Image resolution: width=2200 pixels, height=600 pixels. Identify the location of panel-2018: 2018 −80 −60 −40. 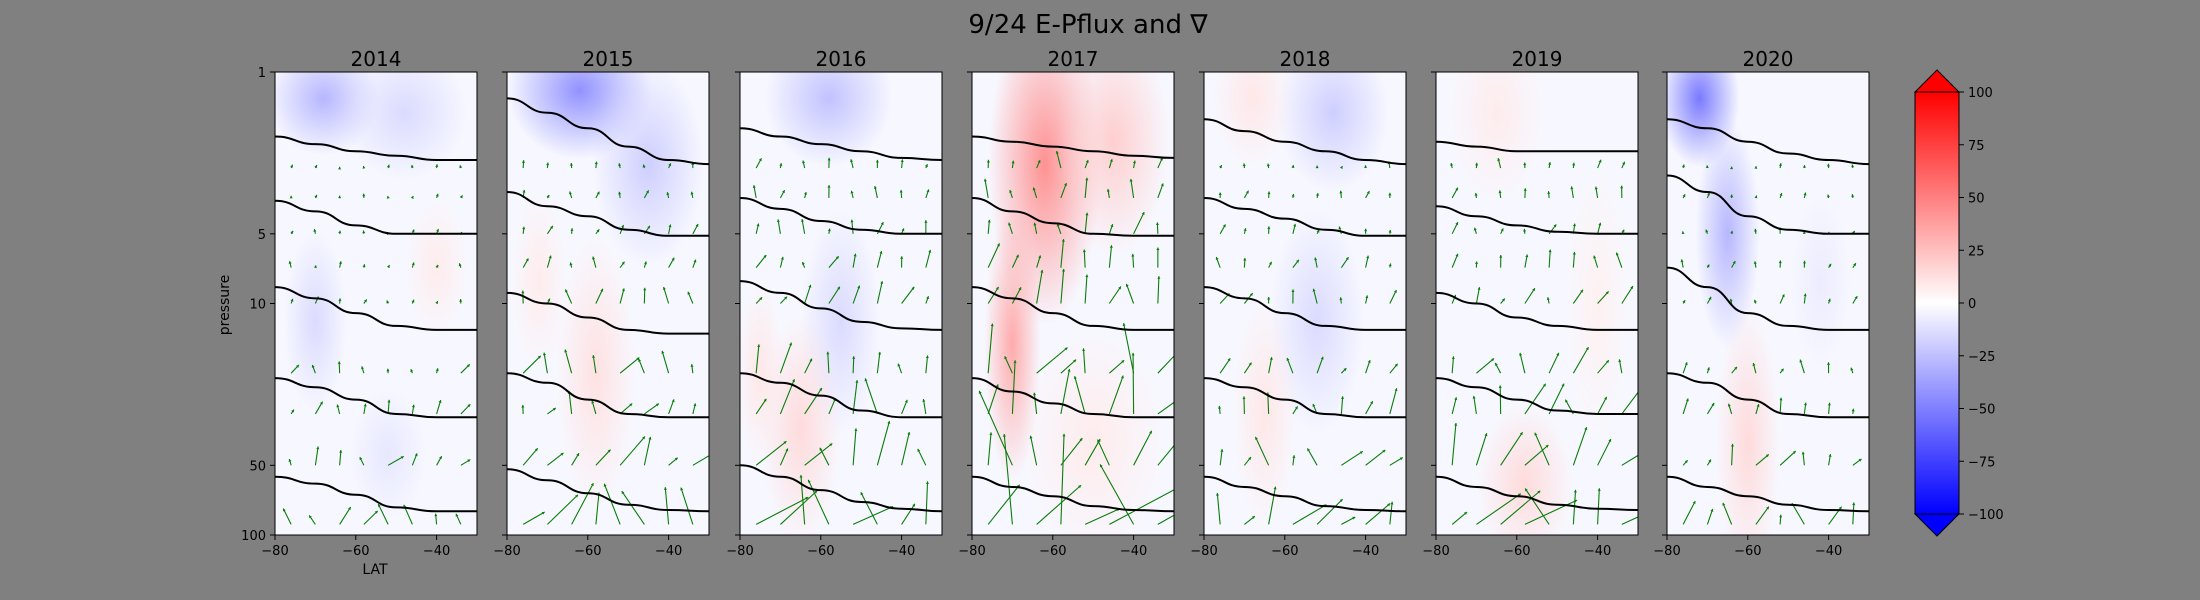
(1298, 303).